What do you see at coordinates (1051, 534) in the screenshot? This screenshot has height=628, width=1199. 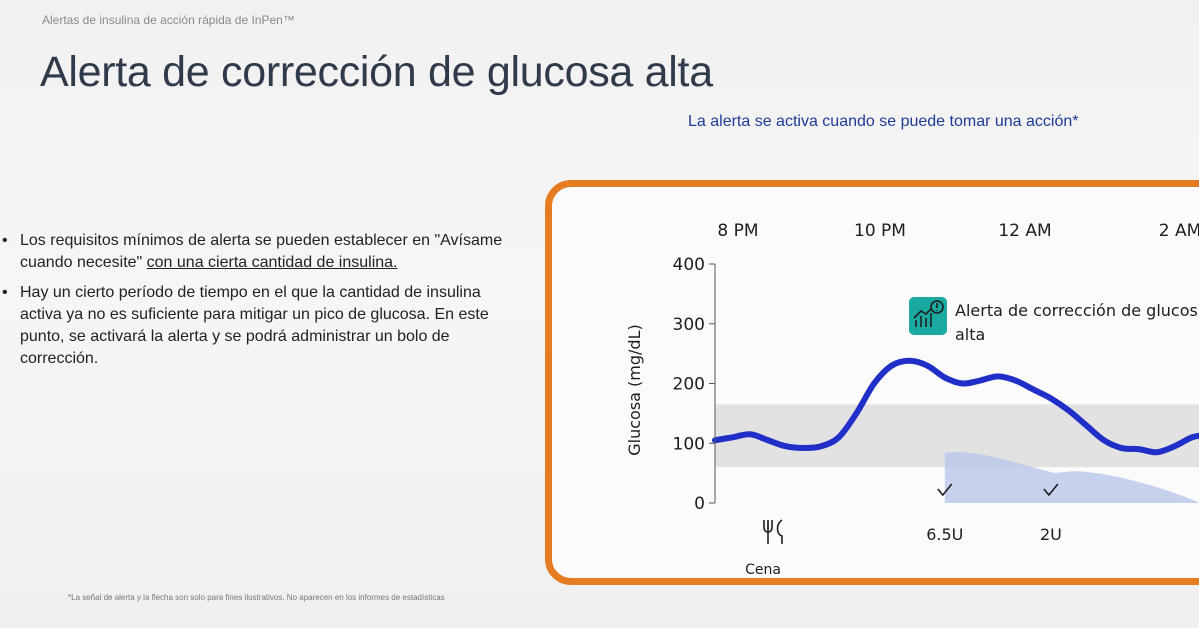 I see `dose-label: 2U` at bounding box center [1051, 534].